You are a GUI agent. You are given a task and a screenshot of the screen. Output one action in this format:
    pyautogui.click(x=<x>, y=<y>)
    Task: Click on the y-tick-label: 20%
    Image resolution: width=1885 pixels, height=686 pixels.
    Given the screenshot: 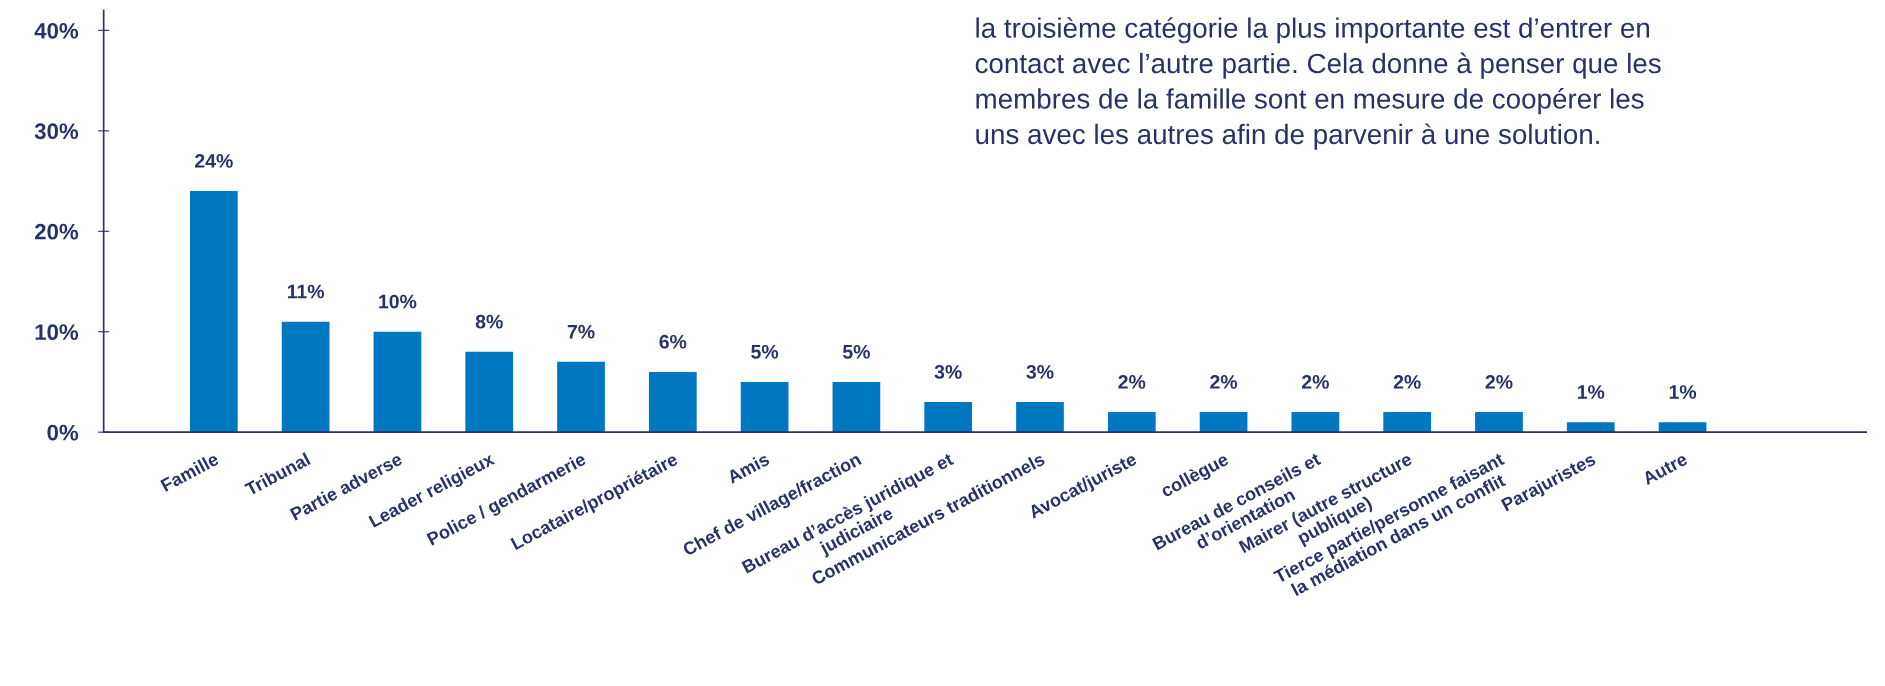 What is the action you would take?
    pyautogui.click(x=56, y=231)
    